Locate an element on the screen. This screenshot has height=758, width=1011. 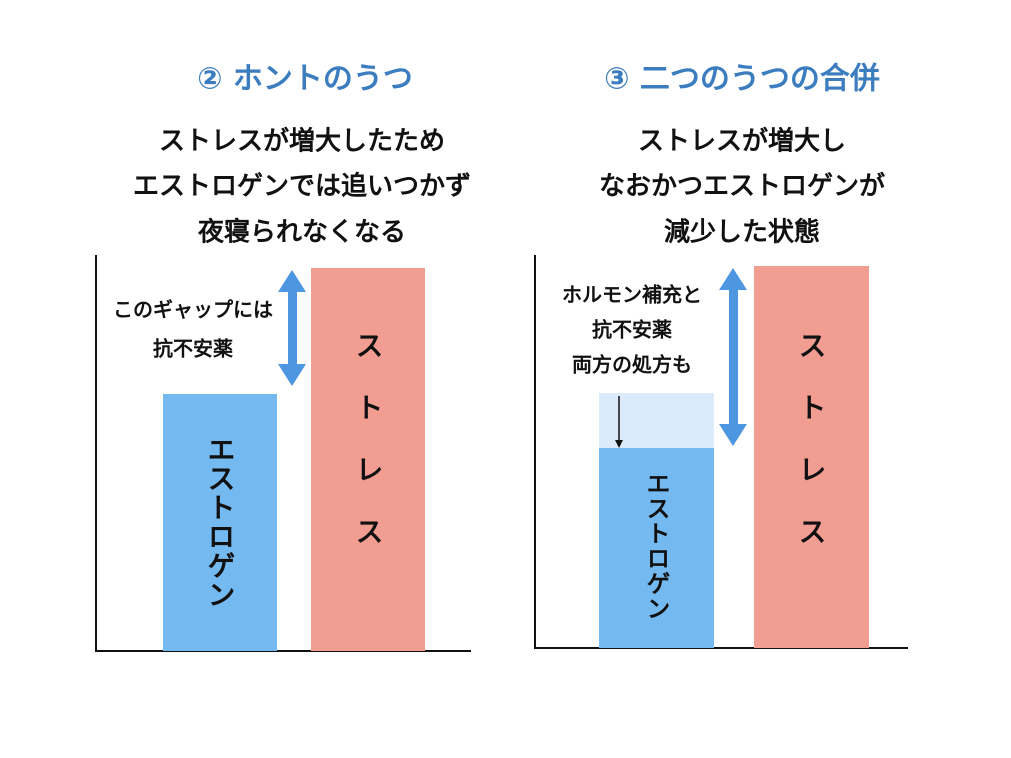
panel-title: ③ 二つのうつの合併 is located at coordinates (742, 79).